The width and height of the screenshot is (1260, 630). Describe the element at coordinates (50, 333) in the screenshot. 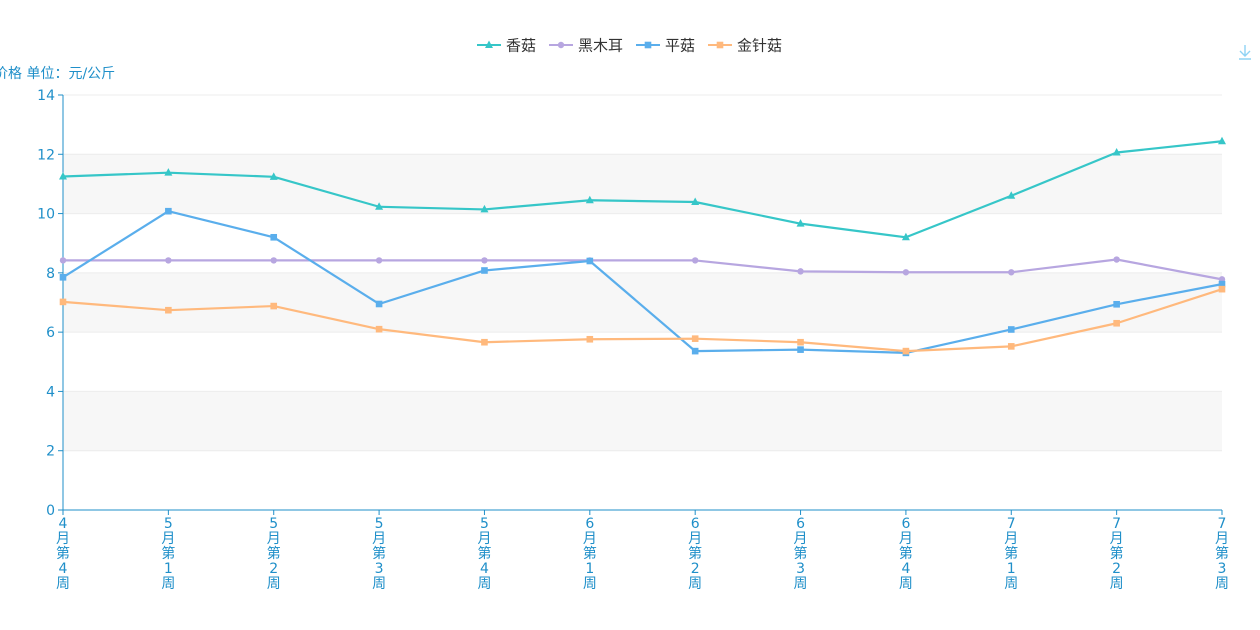

I see `y-tick-label: 6` at that location.